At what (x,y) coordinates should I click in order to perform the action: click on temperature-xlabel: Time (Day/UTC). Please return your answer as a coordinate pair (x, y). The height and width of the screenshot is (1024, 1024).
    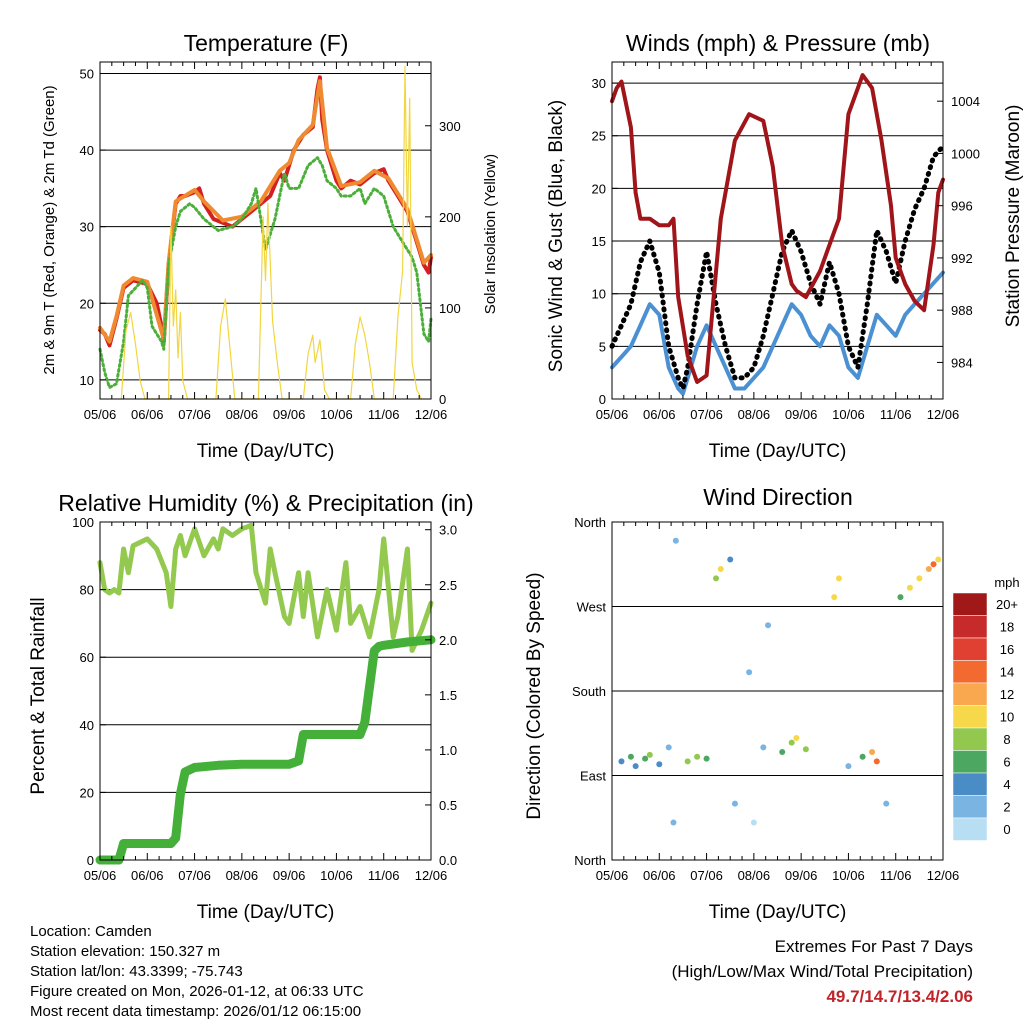
    Looking at the image, I should click on (266, 451).